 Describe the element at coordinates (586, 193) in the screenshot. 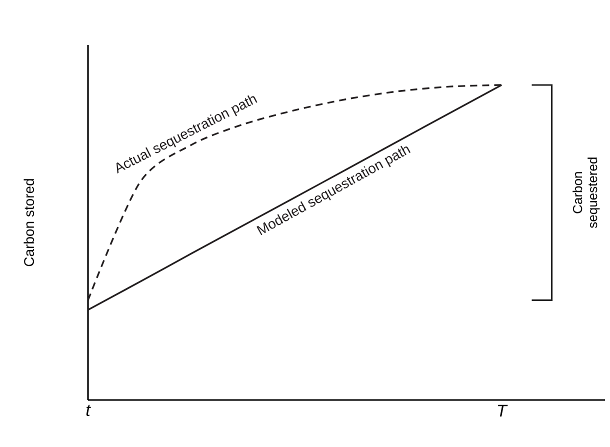

I see `annotation: Carbon sequestered` at that location.